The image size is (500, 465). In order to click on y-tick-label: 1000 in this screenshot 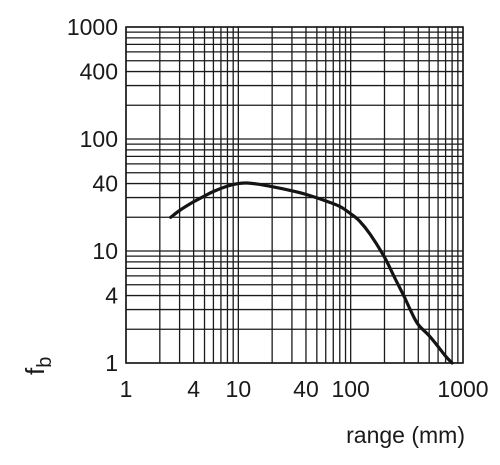, I will do `click(92, 27)`.